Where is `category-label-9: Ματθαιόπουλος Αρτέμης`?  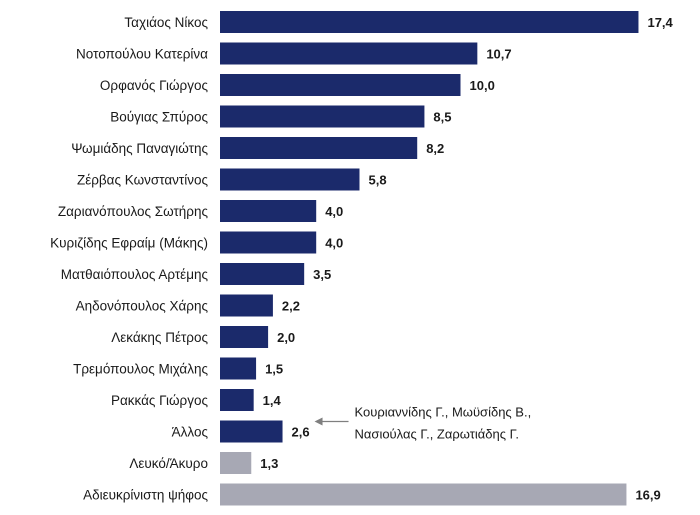 category-label-9: Ματθαιόπουλος Αρτέμης is located at coordinates (135, 274).